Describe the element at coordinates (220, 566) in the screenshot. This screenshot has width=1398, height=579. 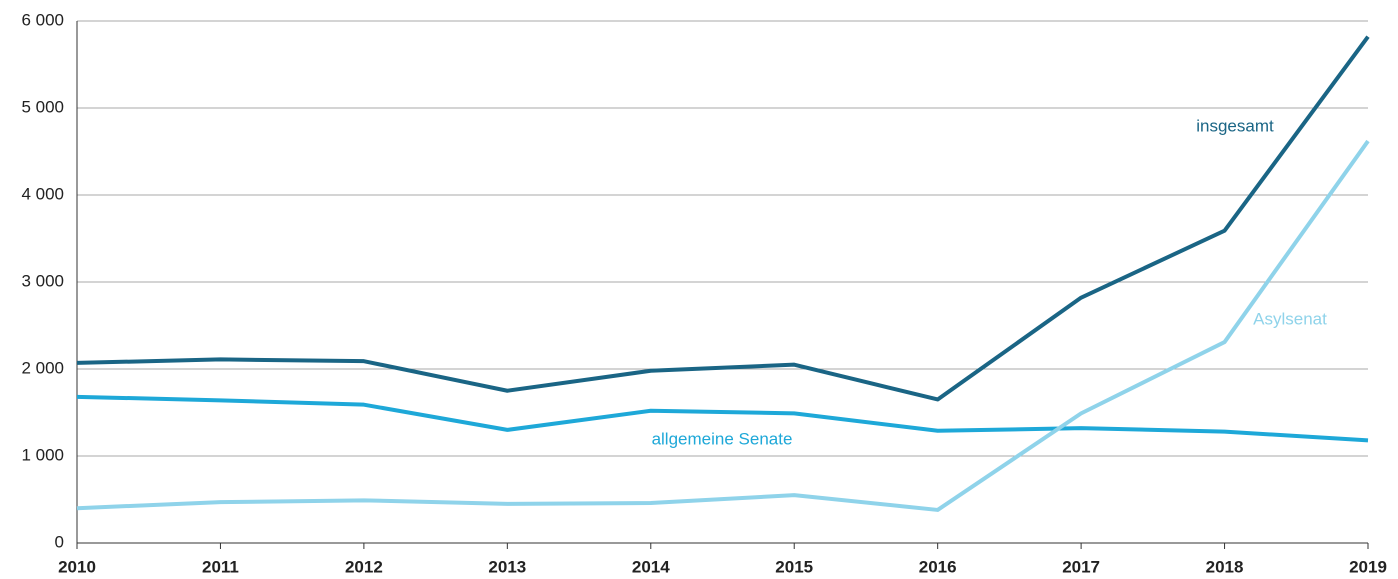
I see `x-tick-label: 2011` at that location.